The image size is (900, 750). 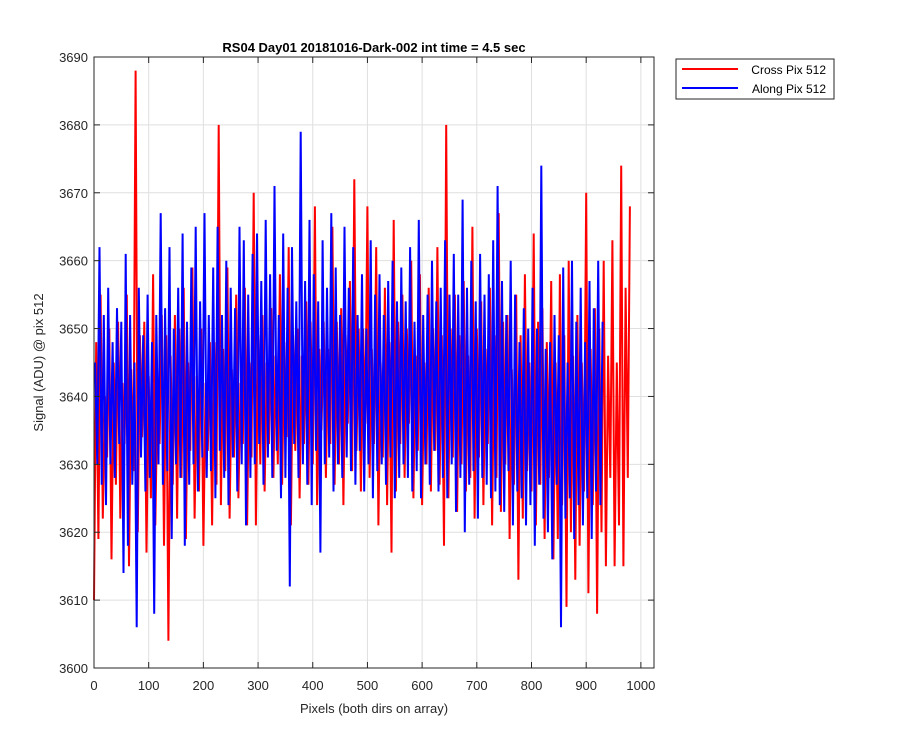 What do you see at coordinates (789, 89) in the screenshot?
I see `legend-label-along-pix-512: Along Pix 512` at bounding box center [789, 89].